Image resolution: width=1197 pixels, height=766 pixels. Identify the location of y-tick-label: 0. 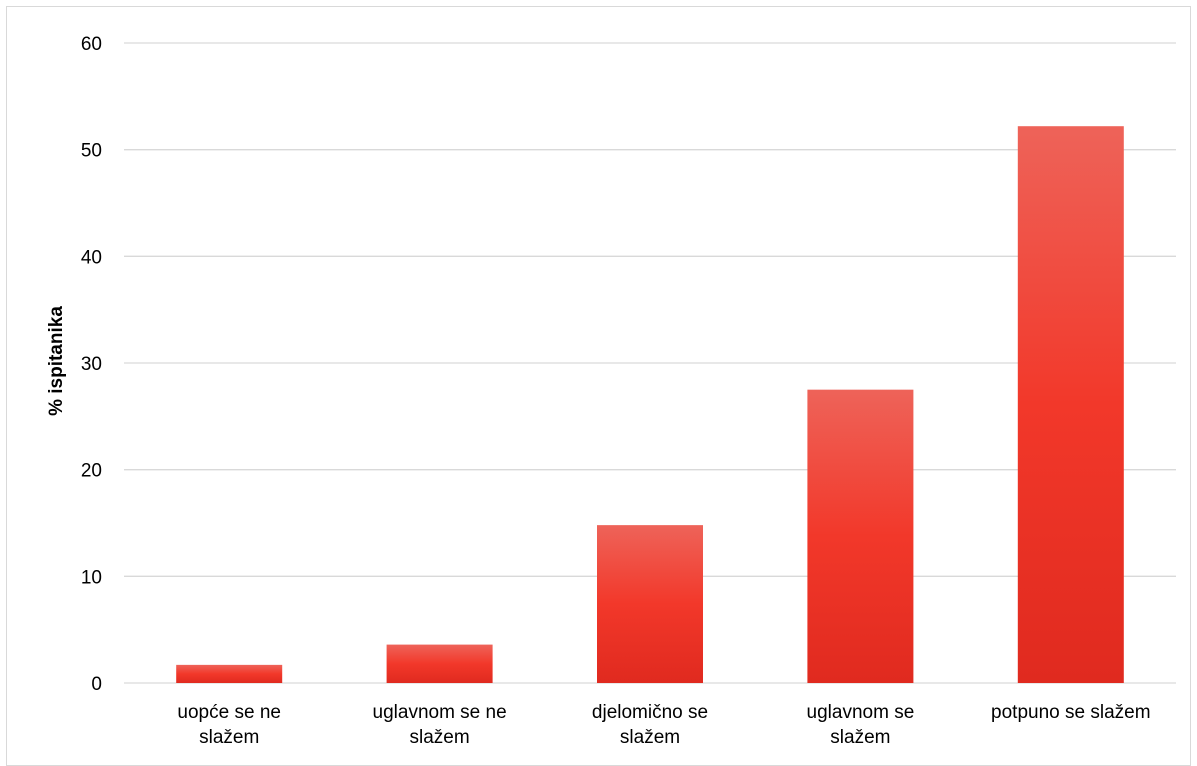
(96, 684).